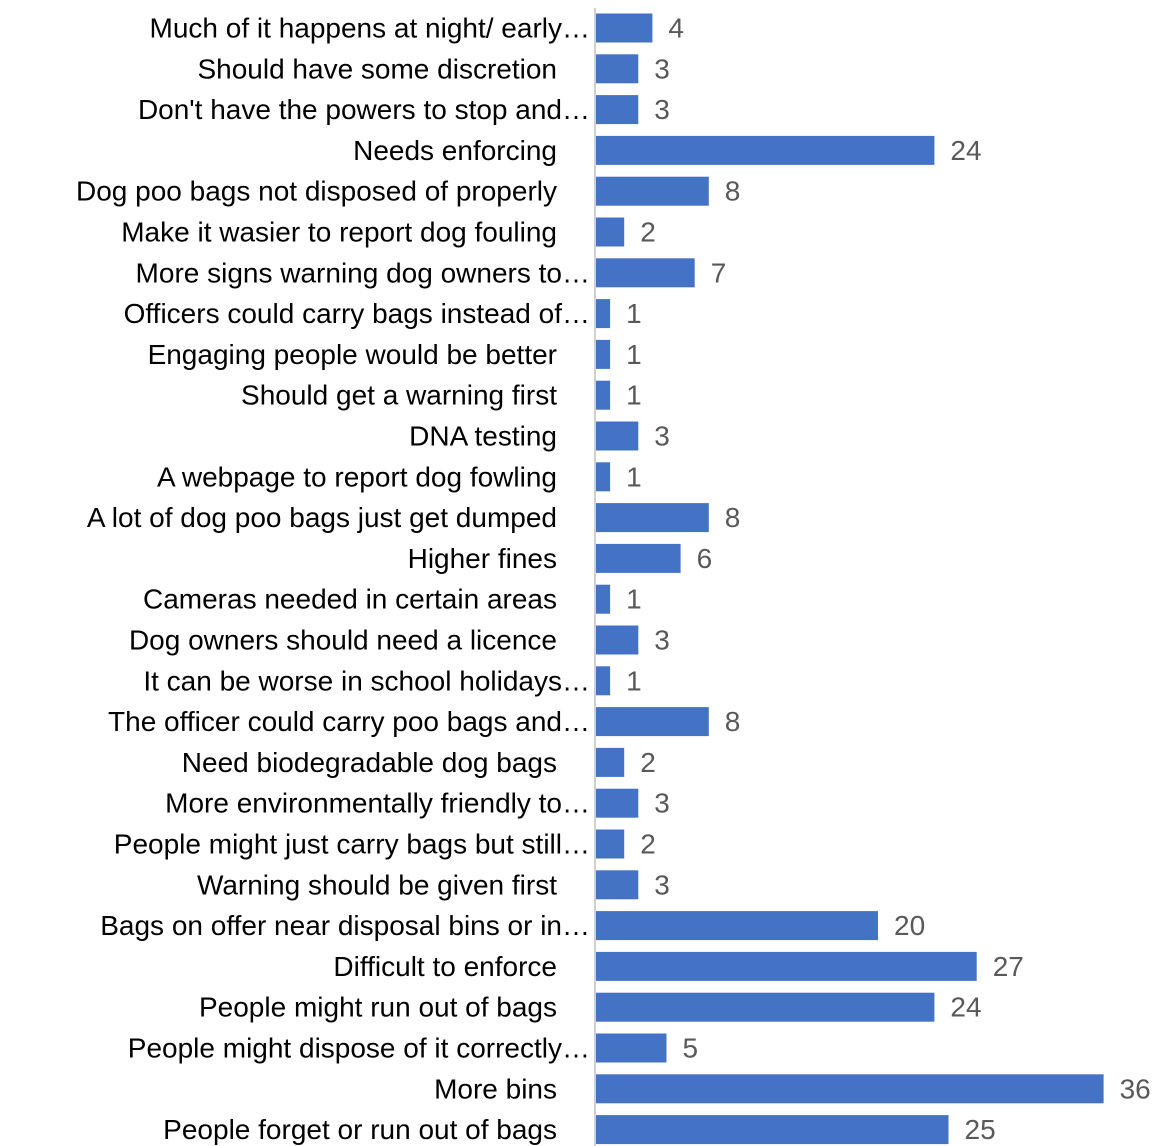 The width and height of the screenshot is (1160, 1146). Describe the element at coordinates (377, 884) in the screenshot. I see `category-label: Warning should be given first` at that location.